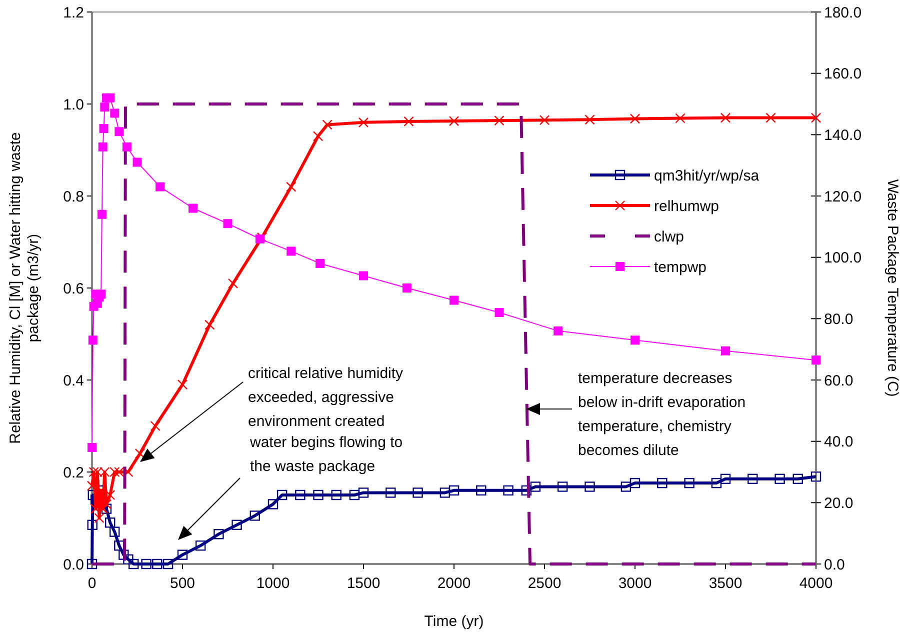 This screenshot has width=904, height=634. What do you see at coordinates (635, 583) in the screenshot?
I see `x-tick-label: 3000` at bounding box center [635, 583].